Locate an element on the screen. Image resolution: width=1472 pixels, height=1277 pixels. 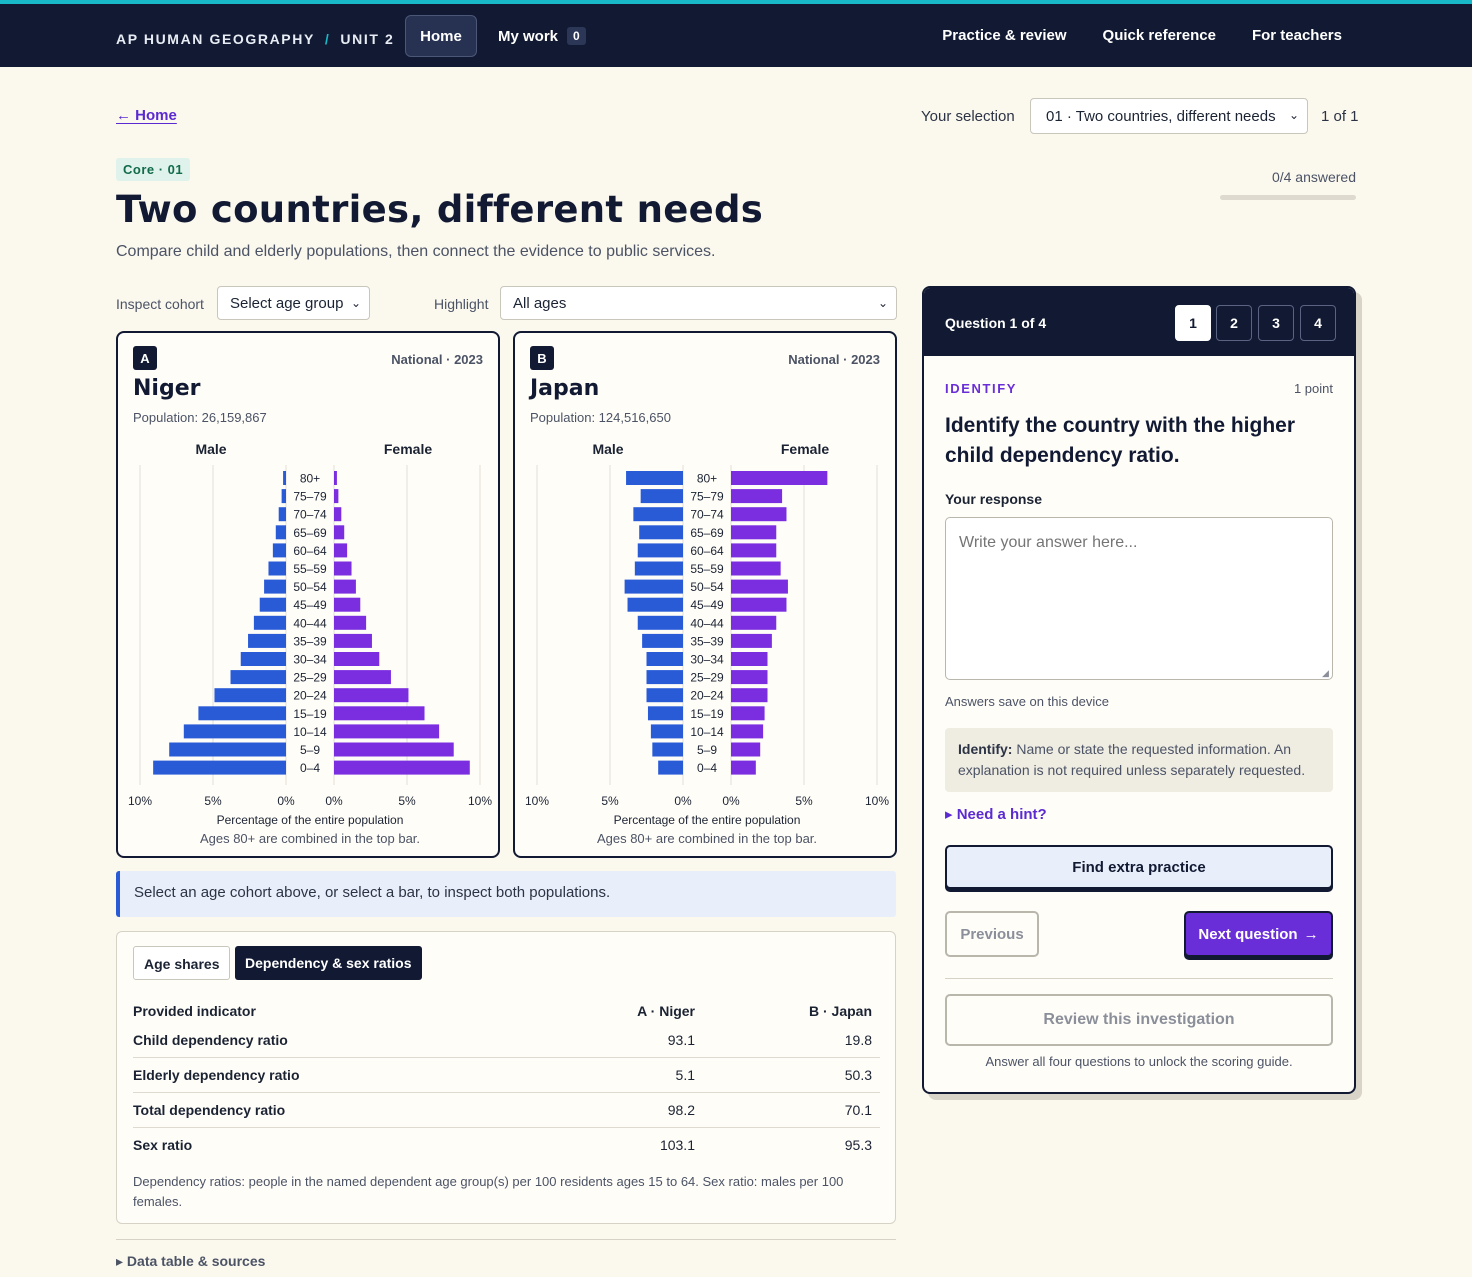
review-investigation-button: Review this investigation is located at coordinates (1139, 1020).